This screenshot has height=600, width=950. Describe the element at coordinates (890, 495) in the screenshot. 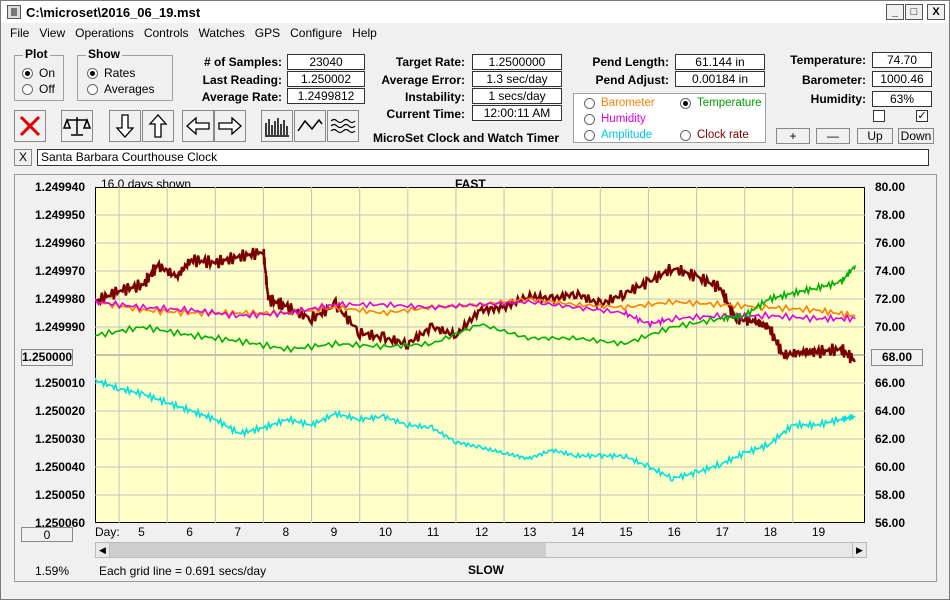

I see `y-right-tick-label: 58.00` at that location.